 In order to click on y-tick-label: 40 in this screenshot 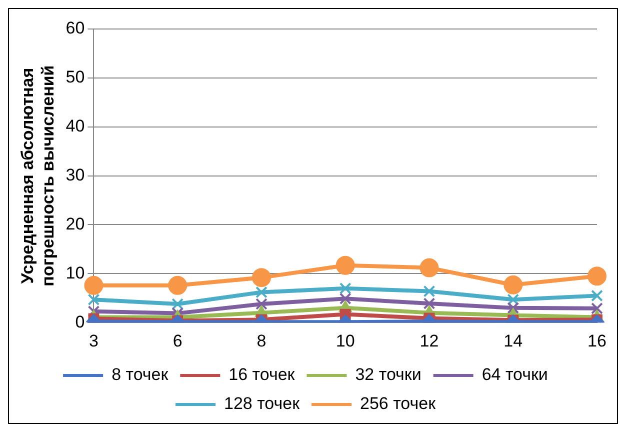, I will do `click(75, 126)`.